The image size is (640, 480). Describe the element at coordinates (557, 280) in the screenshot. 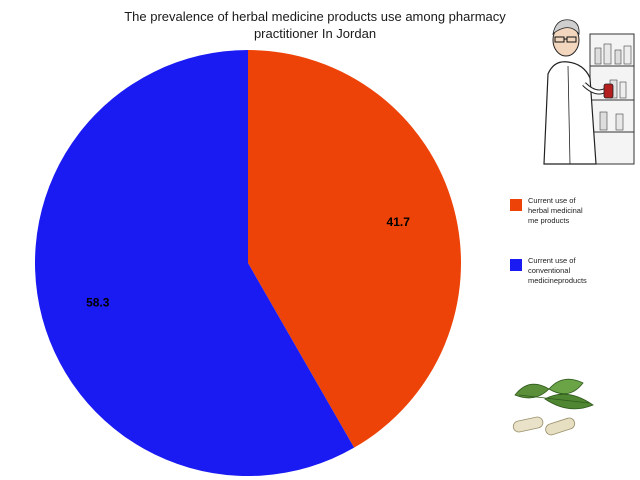

I see `legend-label-conventional-line-3: medicineproducts` at that location.